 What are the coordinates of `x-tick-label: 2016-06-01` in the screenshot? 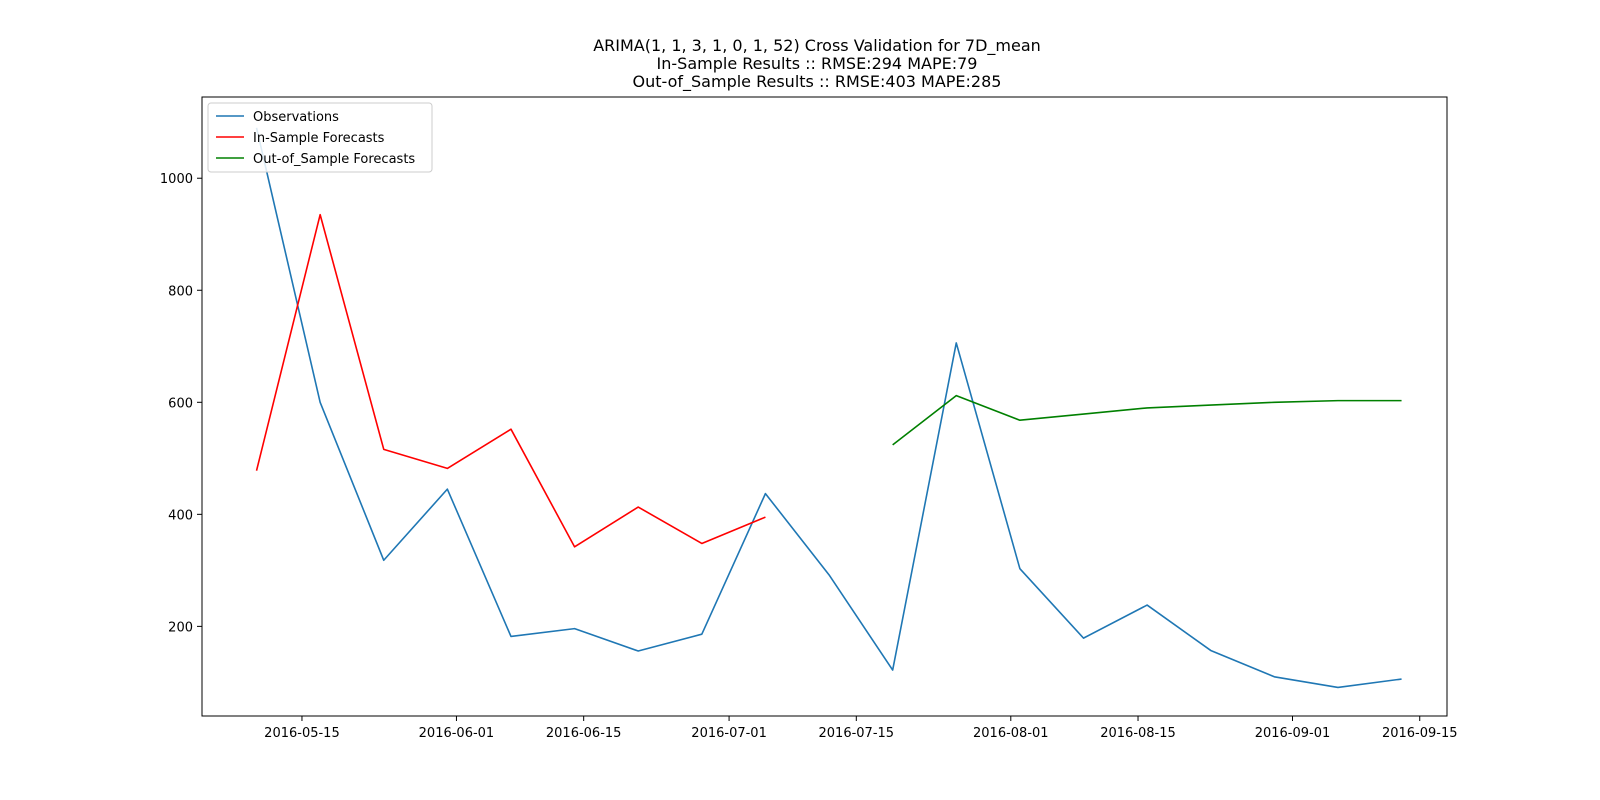 It's located at (457, 733).